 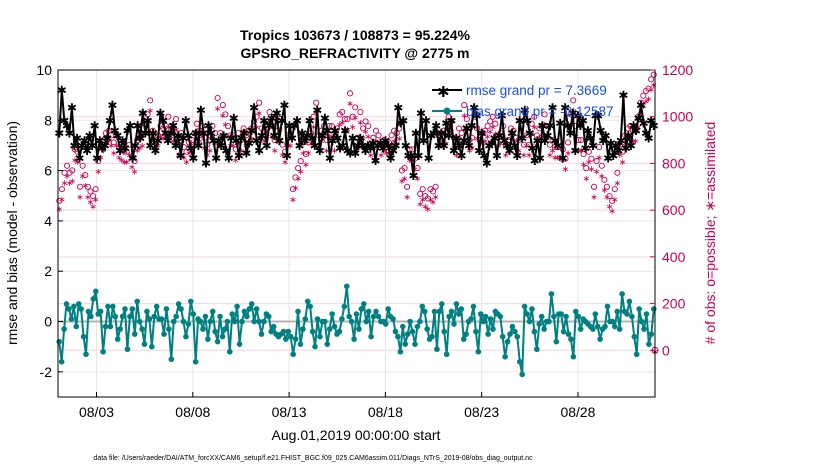 What do you see at coordinates (48, 221) in the screenshot?
I see `y-left-tick-label: 4` at bounding box center [48, 221].